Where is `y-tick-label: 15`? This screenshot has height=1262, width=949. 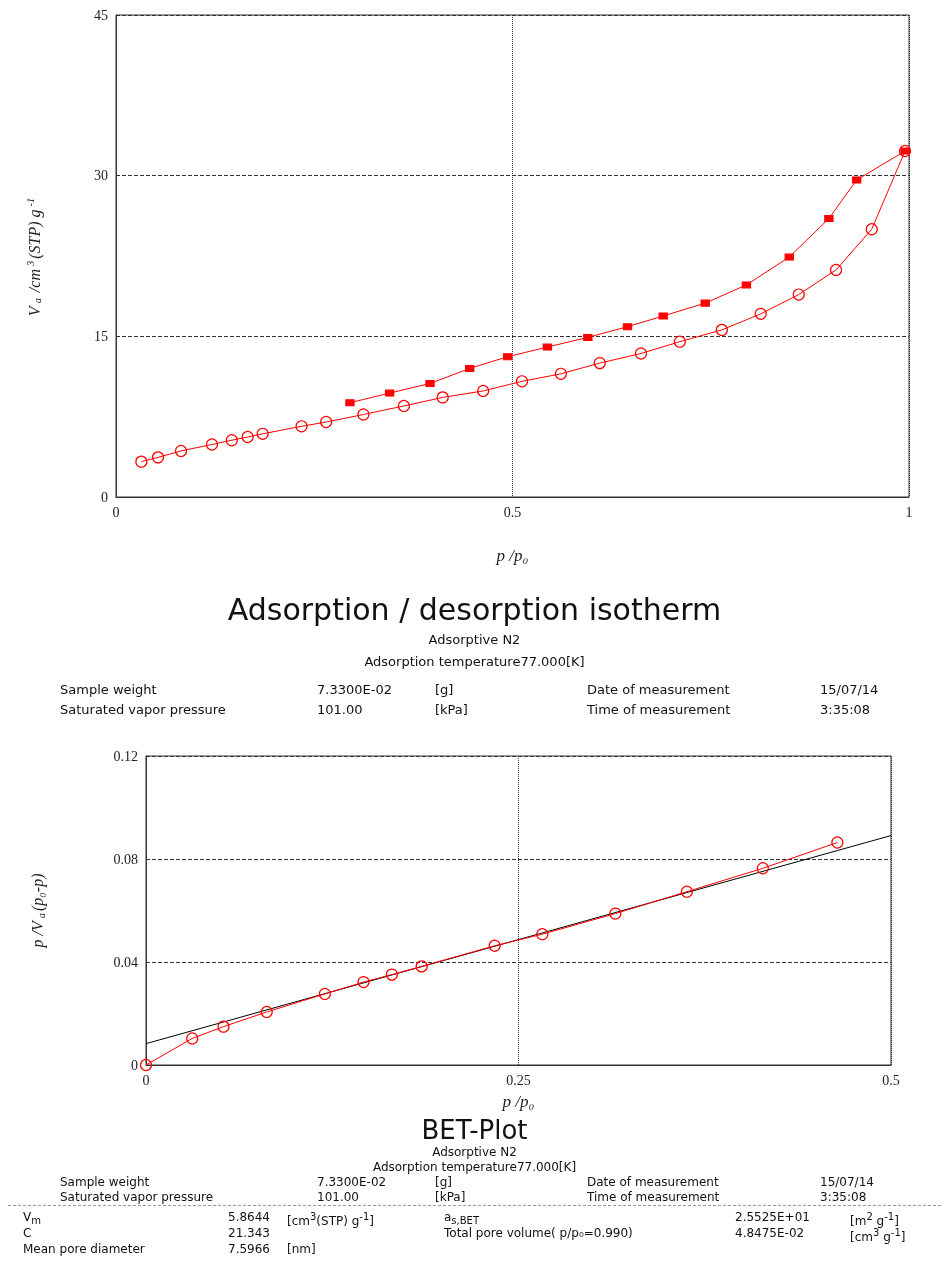 y-tick-label: 15 is located at coordinates (101, 336).